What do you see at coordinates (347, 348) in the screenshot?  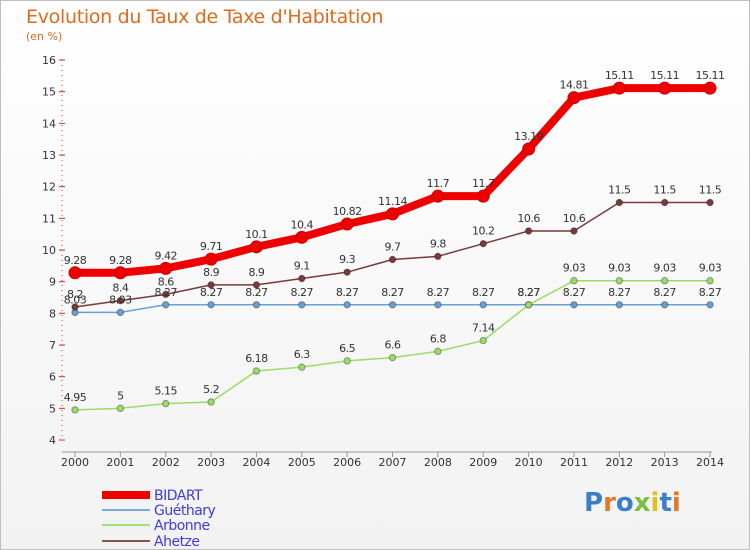 I see `data-label: 6.5` at bounding box center [347, 348].